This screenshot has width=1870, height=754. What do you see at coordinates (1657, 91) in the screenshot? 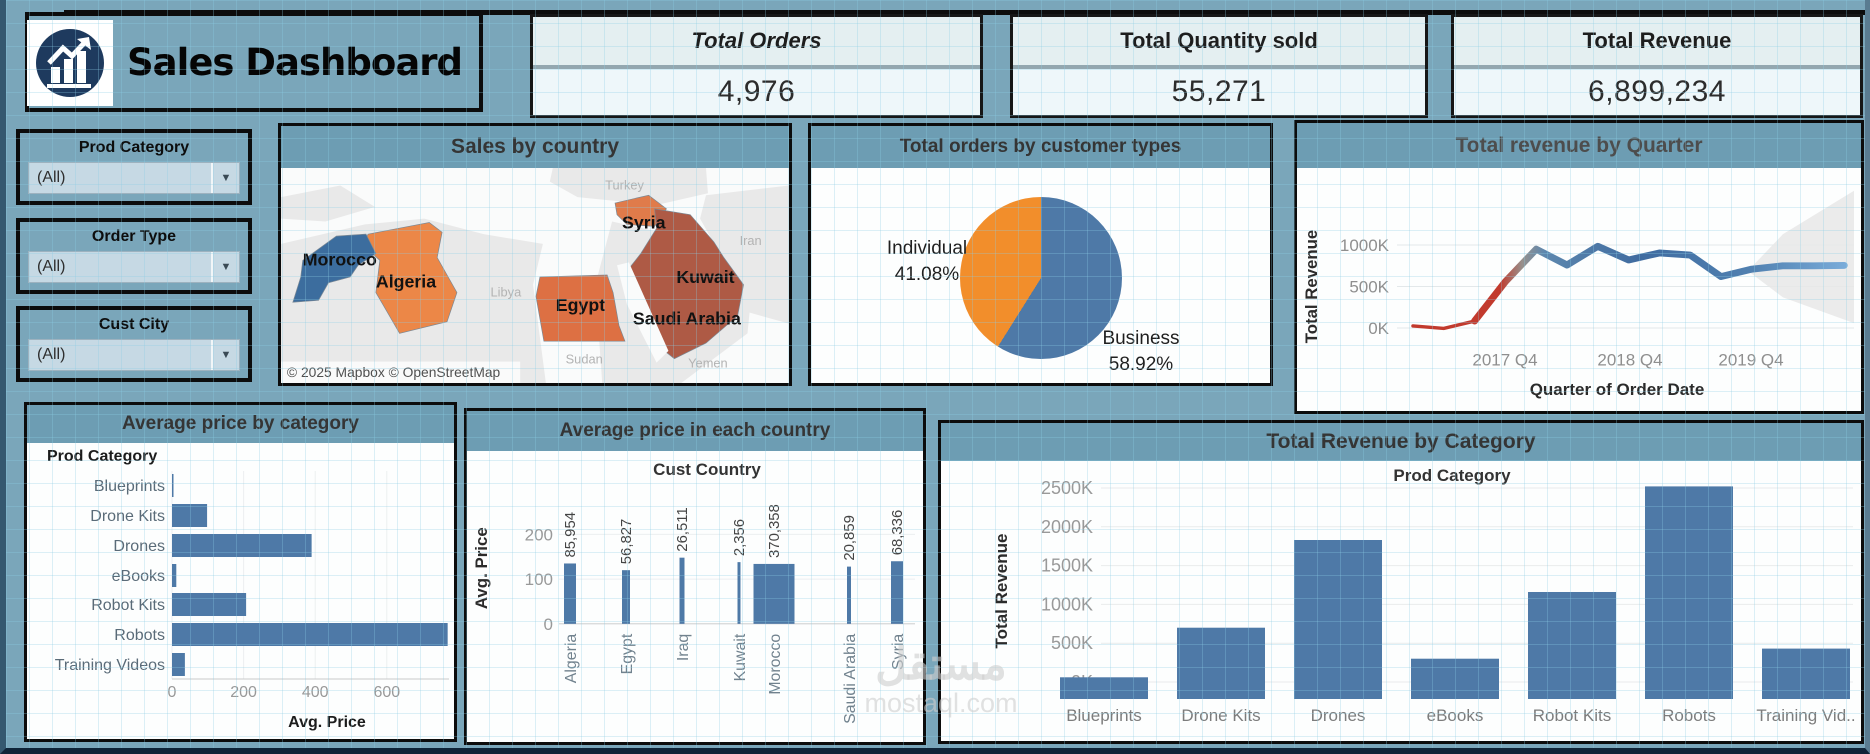
I see `kpi-total-revenue-value: 6,899,234` at bounding box center [1657, 91].